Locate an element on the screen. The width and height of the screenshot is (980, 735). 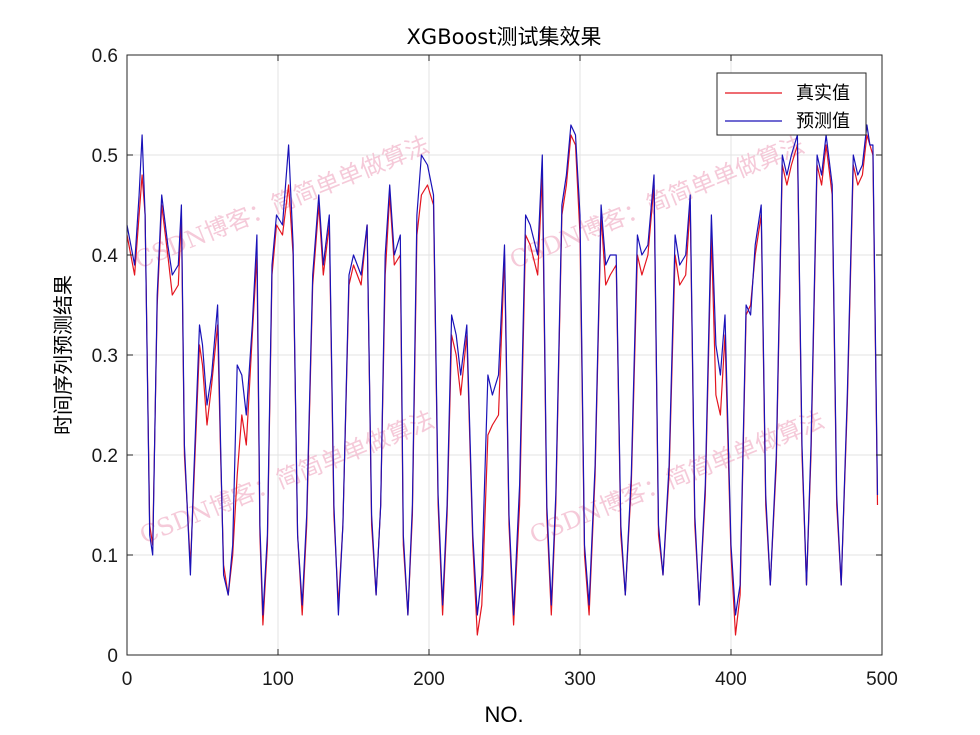
legend-label-true: 真实值 is located at coordinates (823, 93).